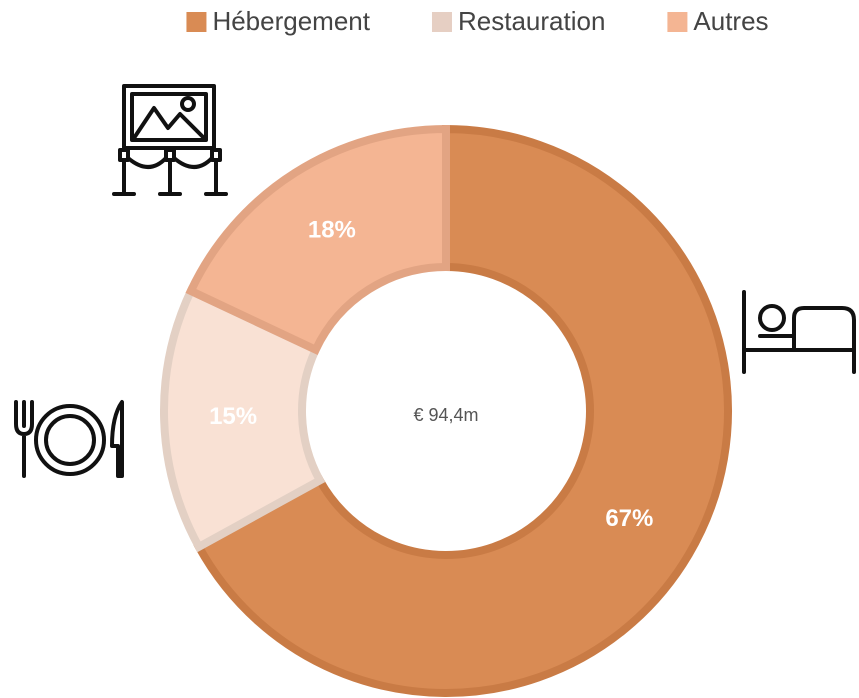  I want to click on legend-label: Restauration, so click(531, 21).